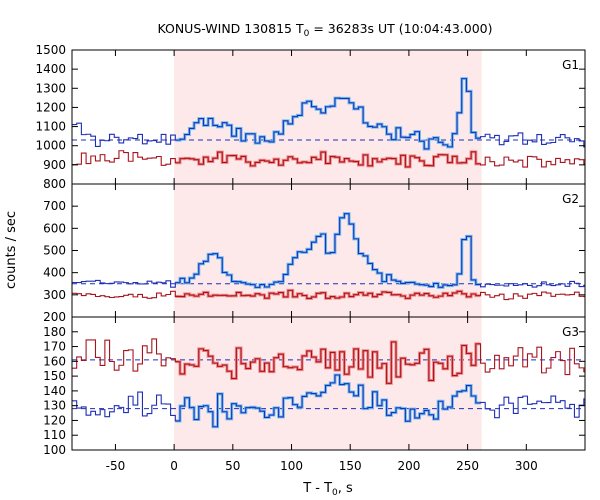 The image size is (600, 500). I want to click on y-tick-label: 1300, so click(50, 88).